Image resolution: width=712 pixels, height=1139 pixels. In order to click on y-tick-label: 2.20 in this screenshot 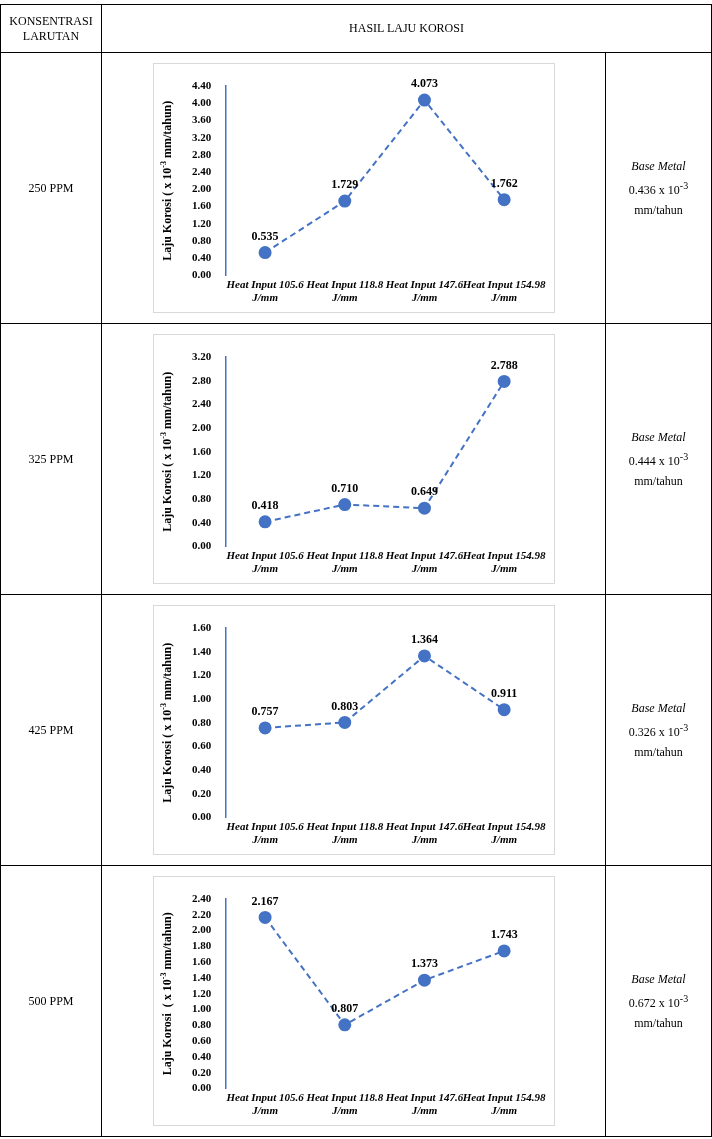, I will do `click(201, 913)`.